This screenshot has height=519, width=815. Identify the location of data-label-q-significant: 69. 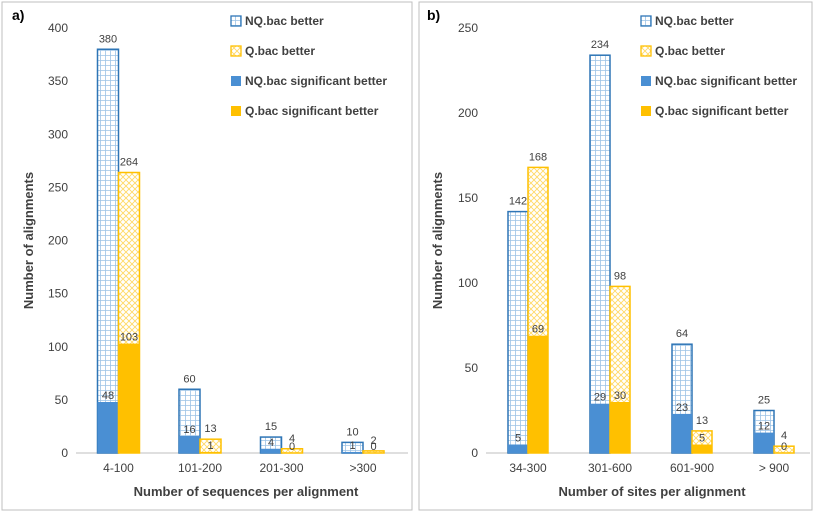
(538, 330).